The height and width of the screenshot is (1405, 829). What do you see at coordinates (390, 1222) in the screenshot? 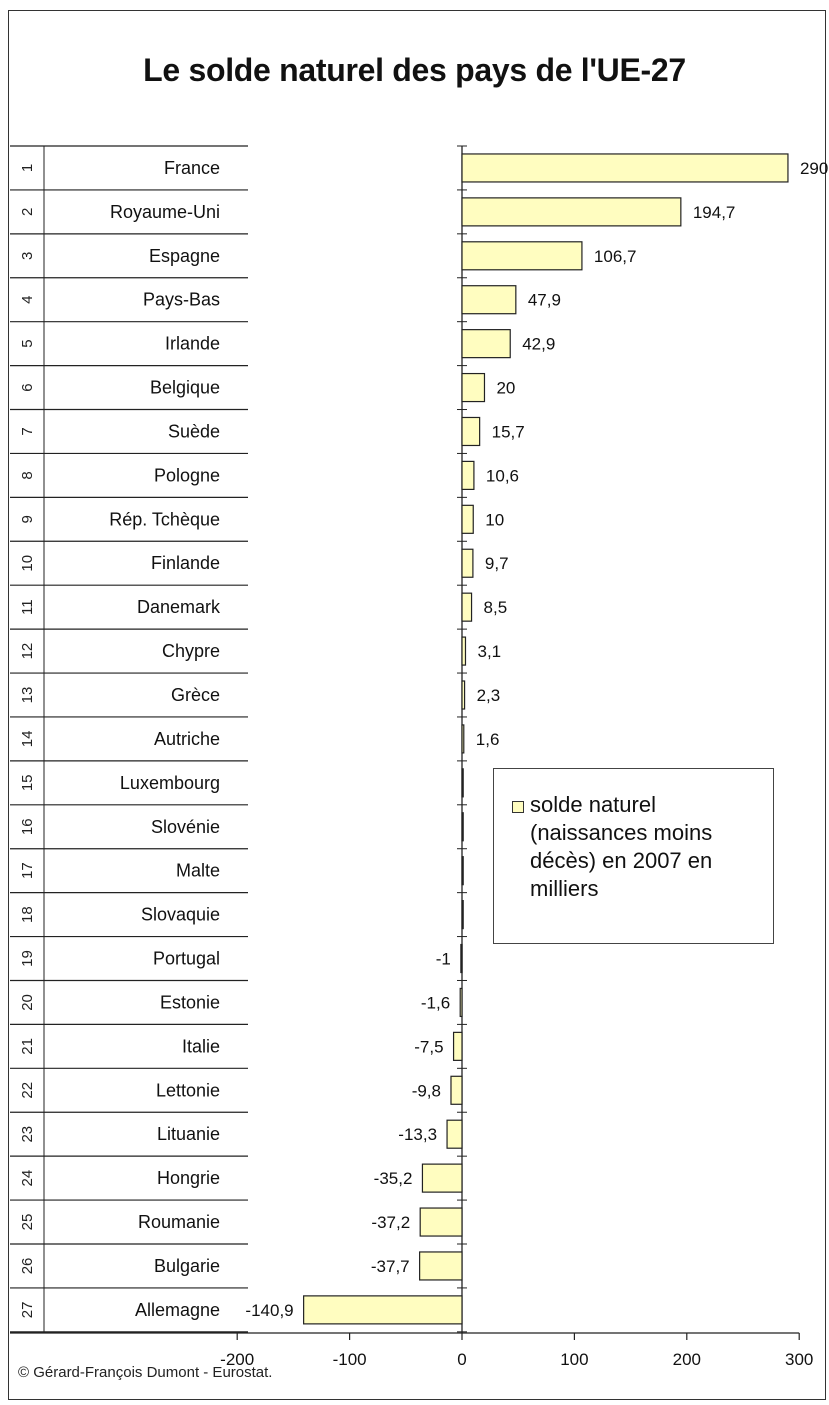
I see `data-label: -37,2` at bounding box center [390, 1222].